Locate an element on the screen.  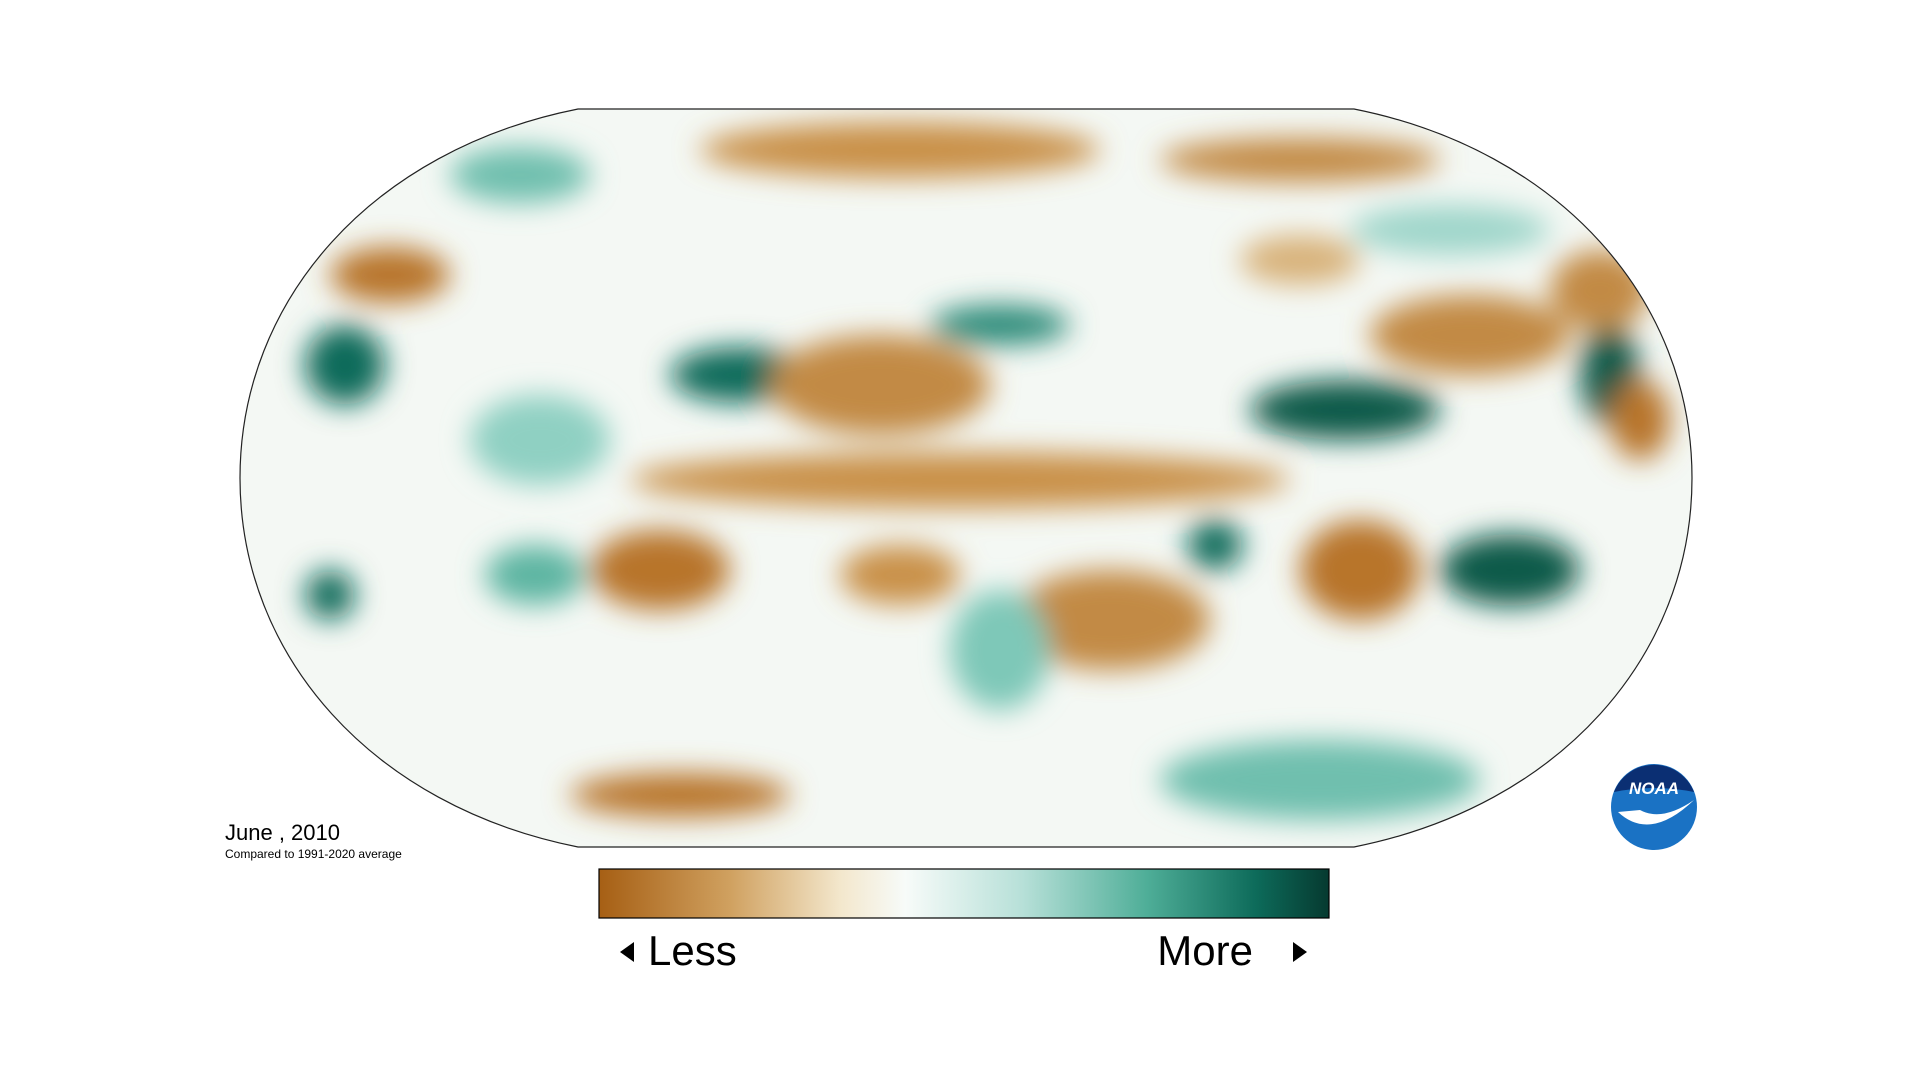
legend-high: More is located at coordinates (1205, 950).